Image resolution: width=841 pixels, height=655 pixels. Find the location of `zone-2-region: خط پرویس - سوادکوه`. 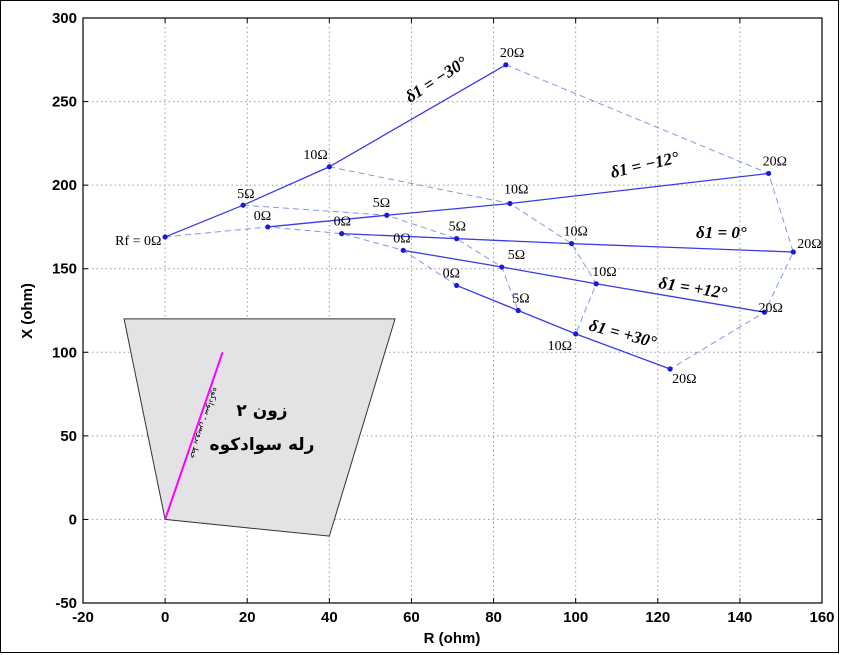

zone-2-region: خط پرویس - سوادکوه is located at coordinates (259, 427).